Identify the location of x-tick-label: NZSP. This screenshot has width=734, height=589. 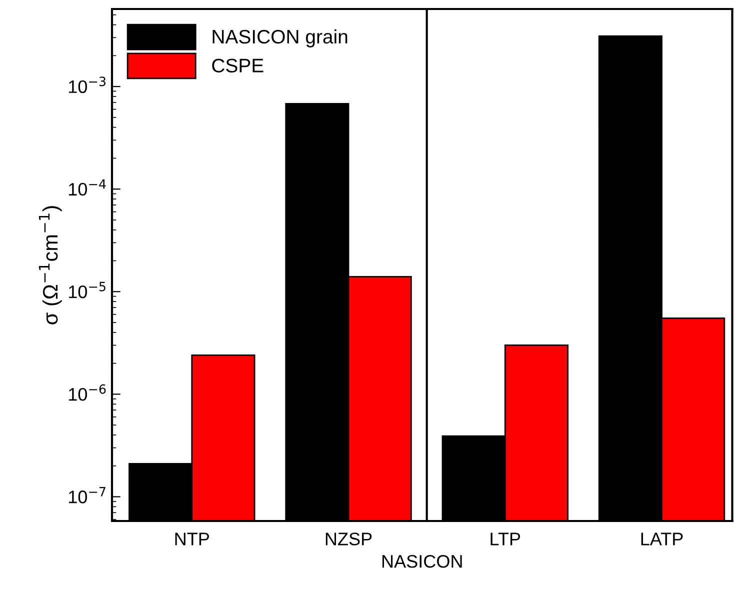
(349, 539).